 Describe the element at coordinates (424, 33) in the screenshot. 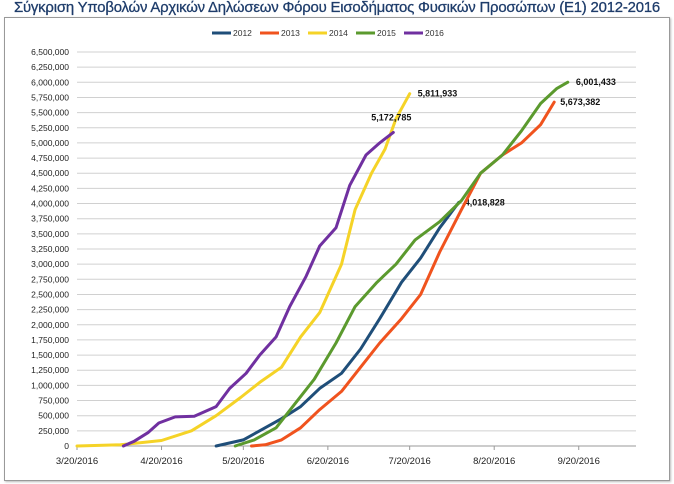

I see `legend-item-2016: 2016` at that location.